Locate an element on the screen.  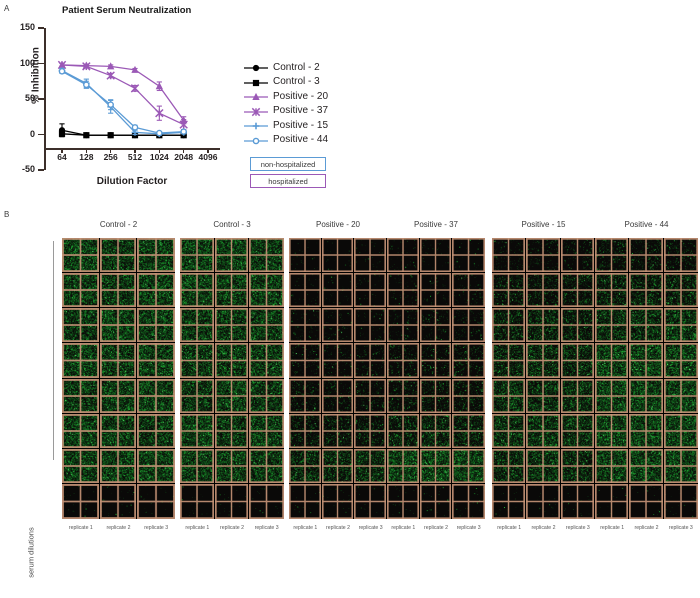
legend-item: Control - 3 is located at coordinates (303, 82).